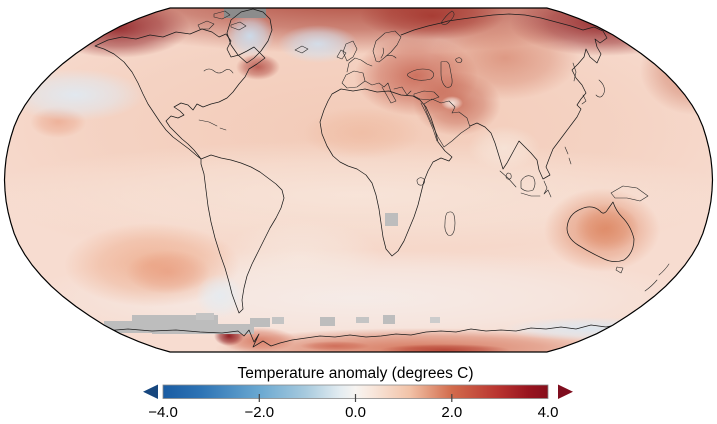 Image resolution: width=717 pixels, height=424 pixels. I want to click on coast-sri-lanka, so click(508, 176).